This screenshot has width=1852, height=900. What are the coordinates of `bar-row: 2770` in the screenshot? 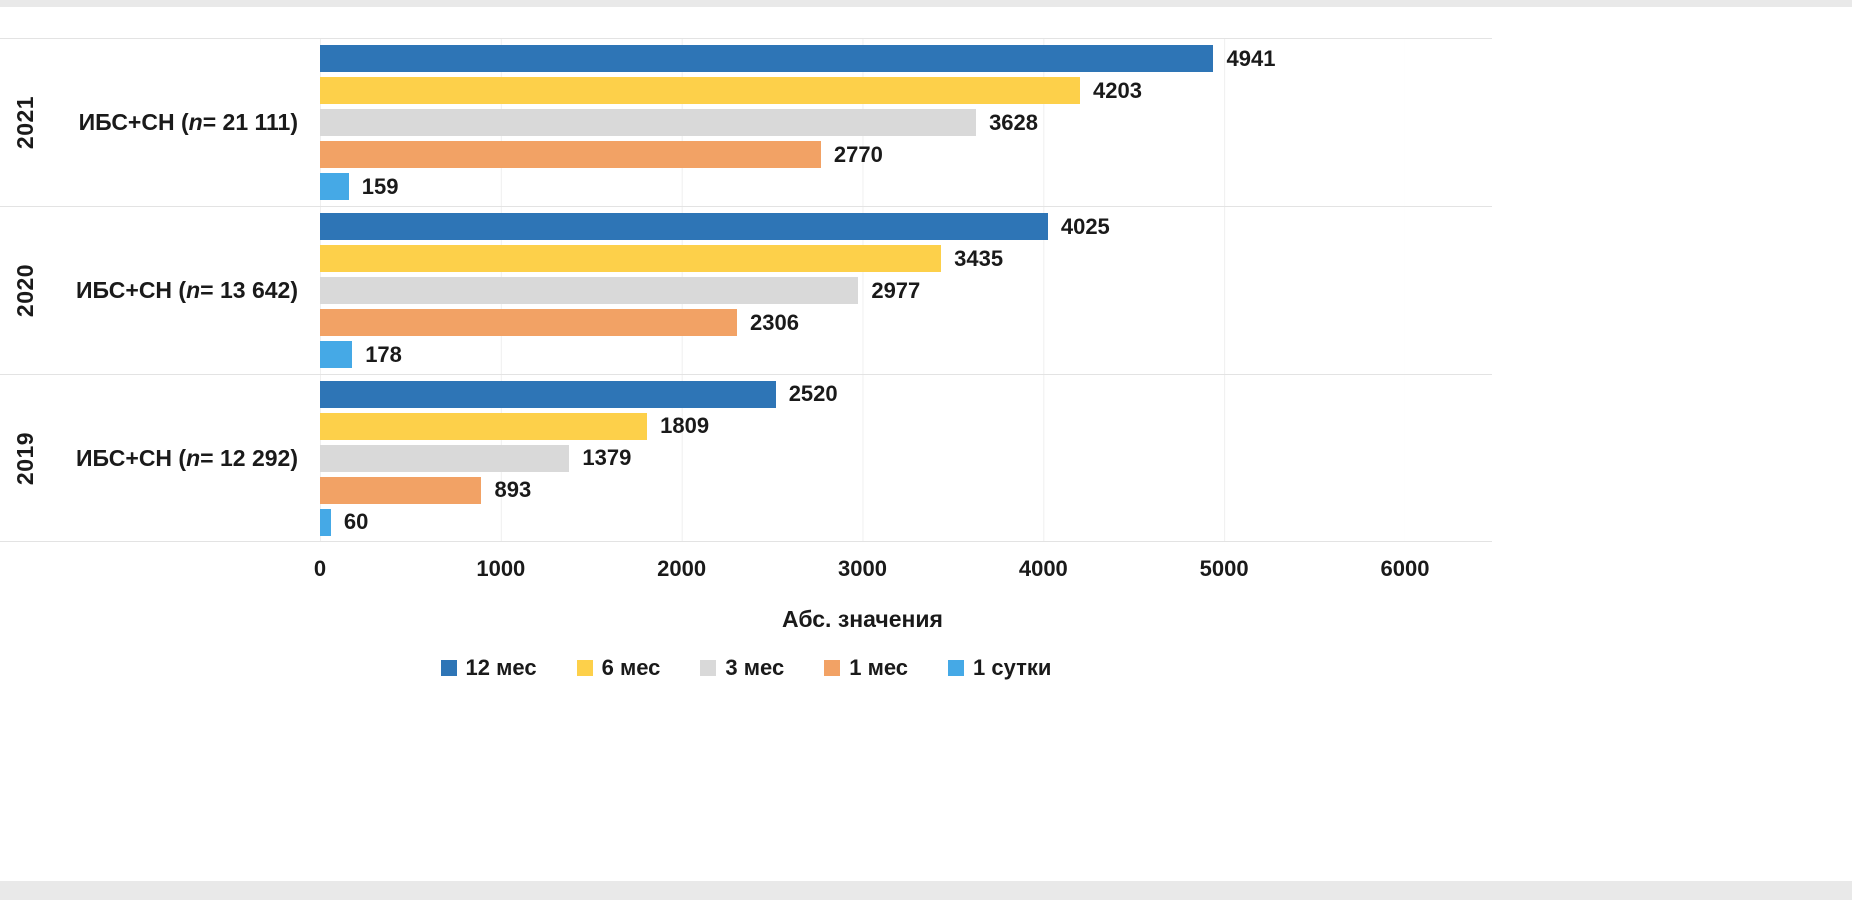 It's located at (862, 154).